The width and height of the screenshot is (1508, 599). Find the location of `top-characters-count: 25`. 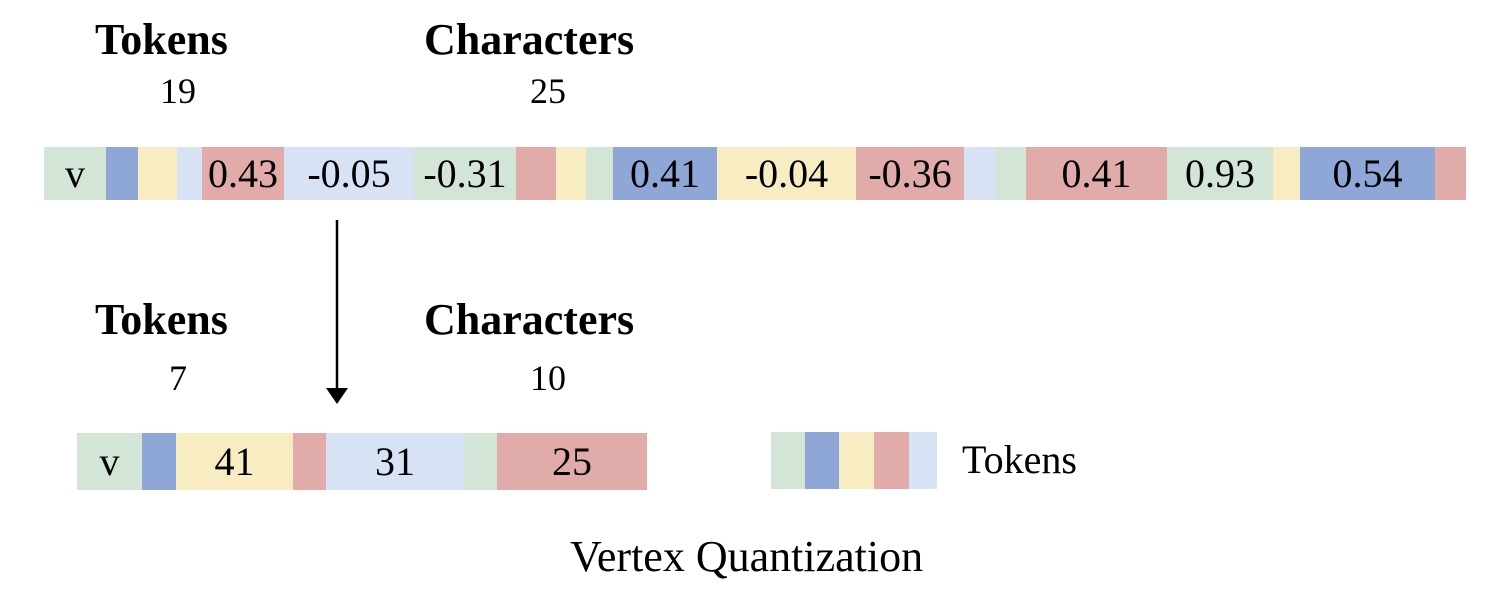

top-characters-count: 25 is located at coordinates (548, 91).